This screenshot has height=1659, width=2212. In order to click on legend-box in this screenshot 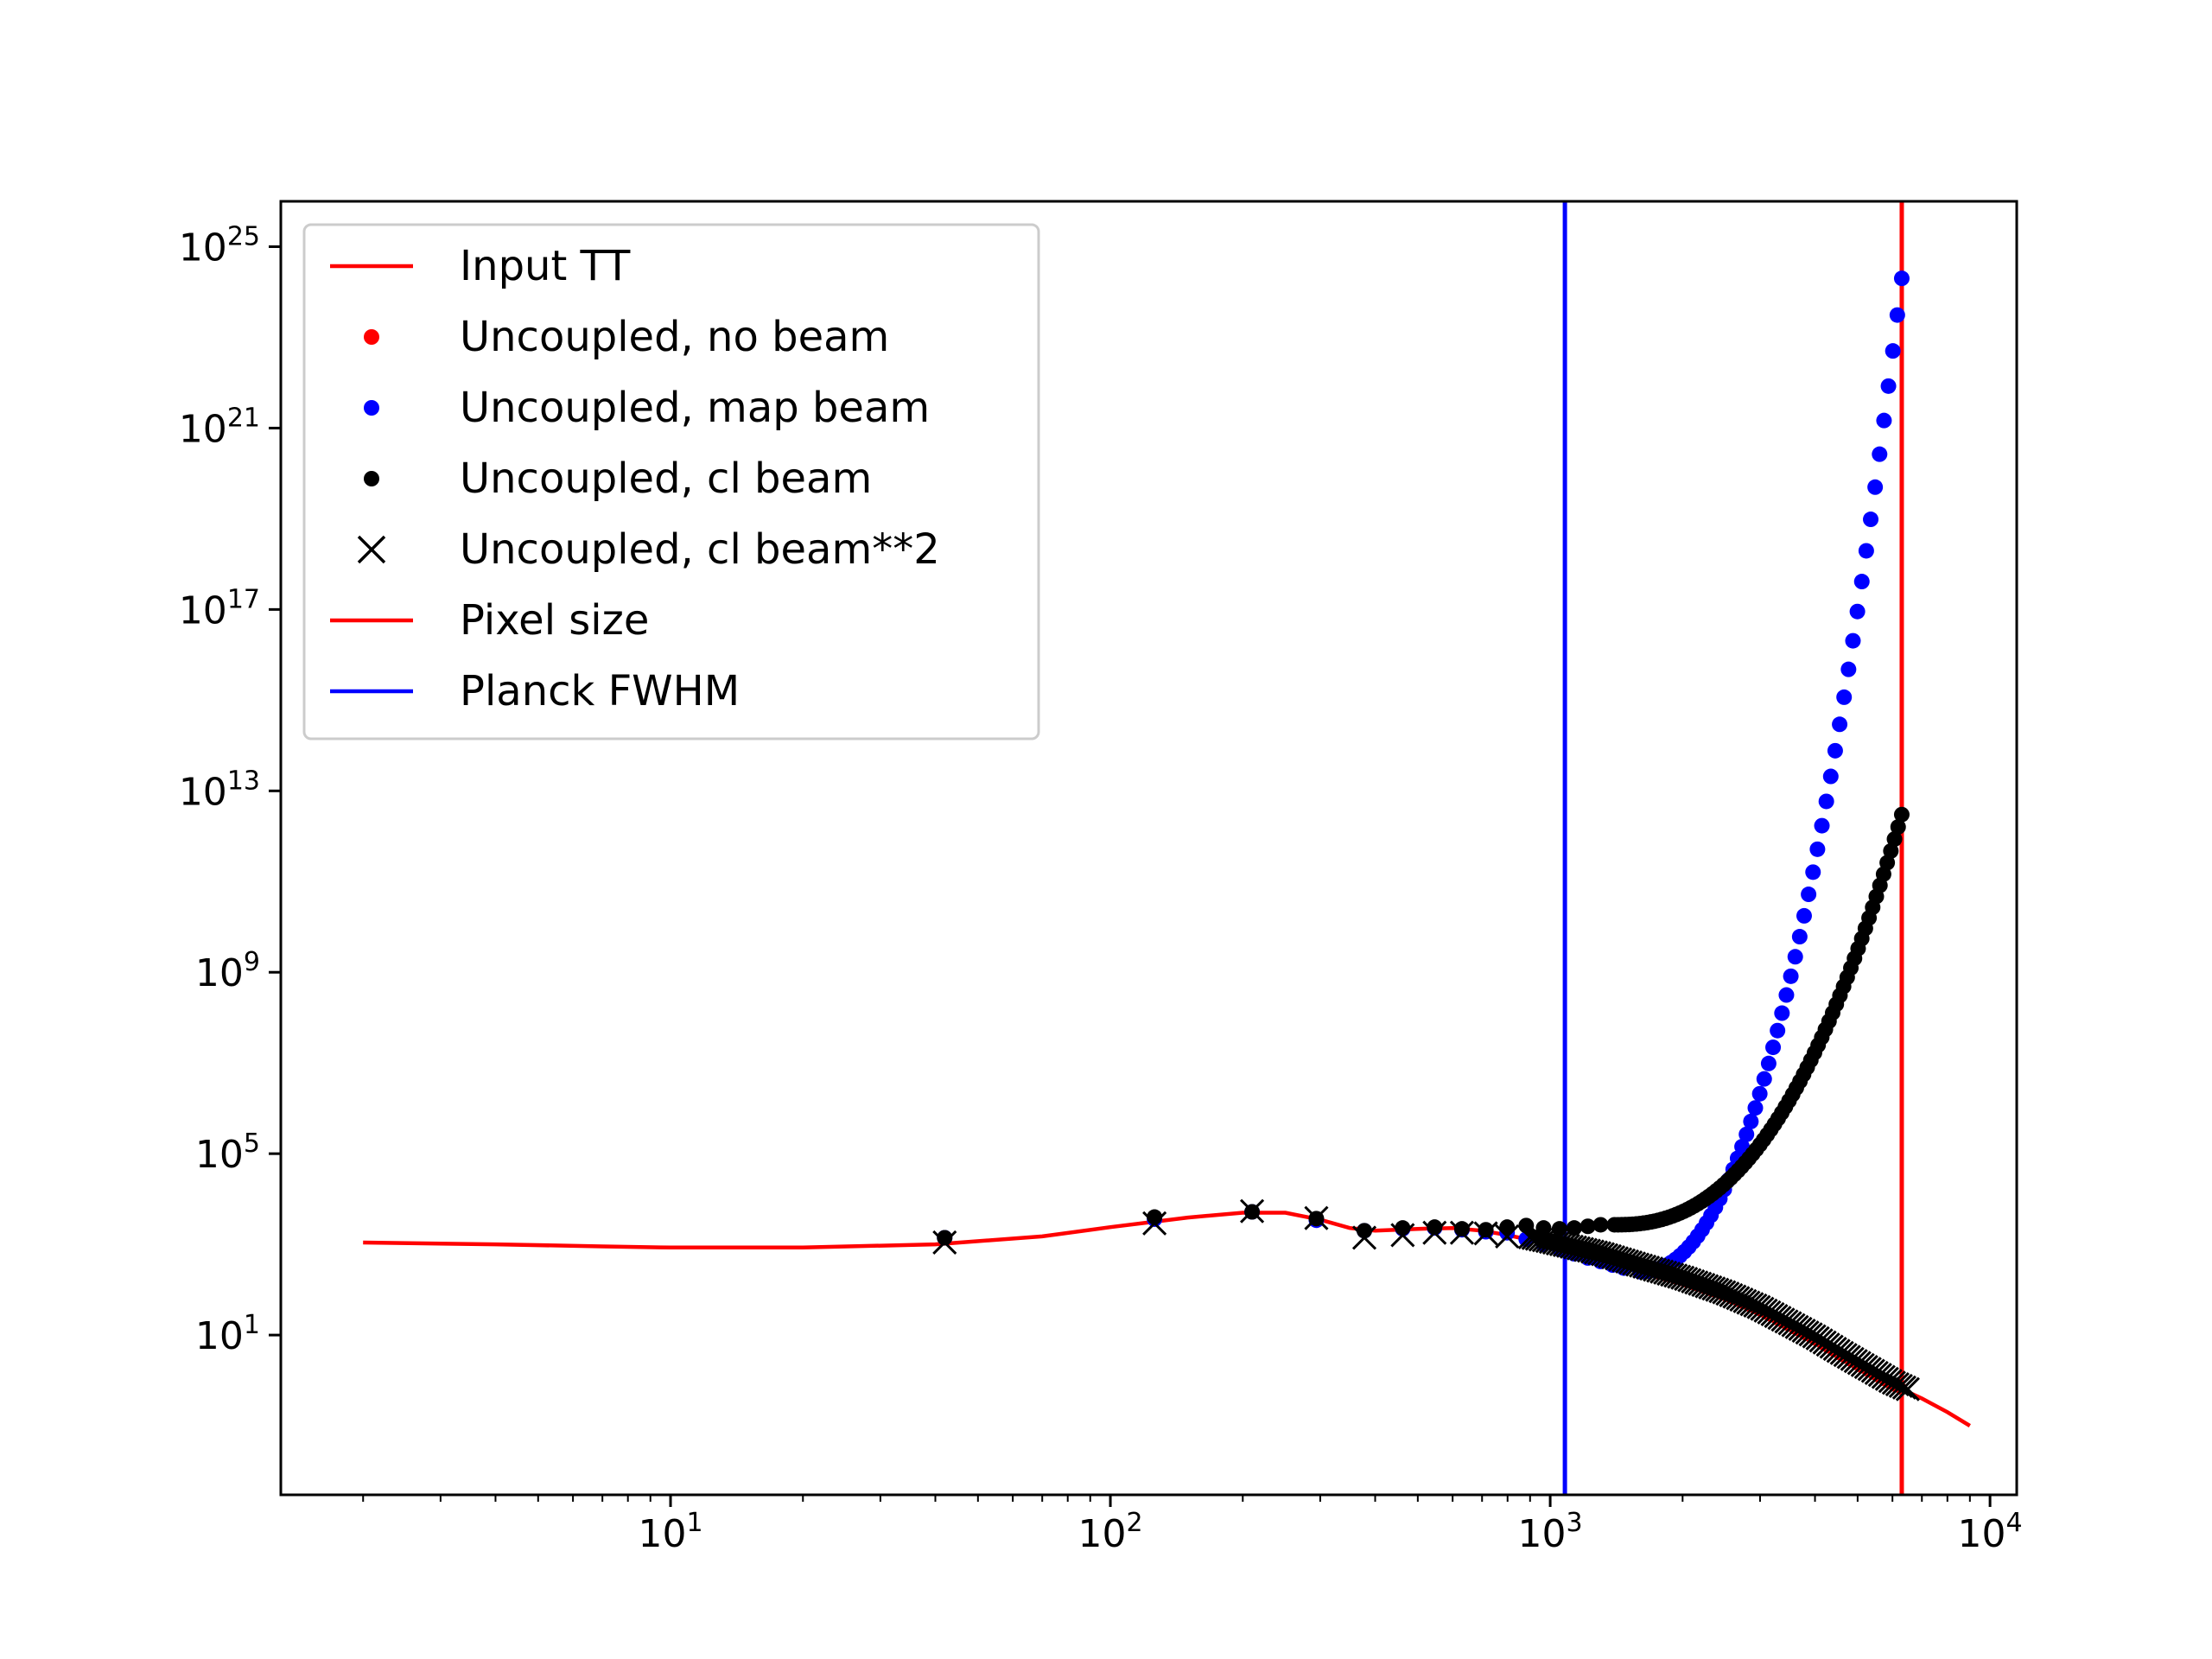, I will do `click(671, 482)`.